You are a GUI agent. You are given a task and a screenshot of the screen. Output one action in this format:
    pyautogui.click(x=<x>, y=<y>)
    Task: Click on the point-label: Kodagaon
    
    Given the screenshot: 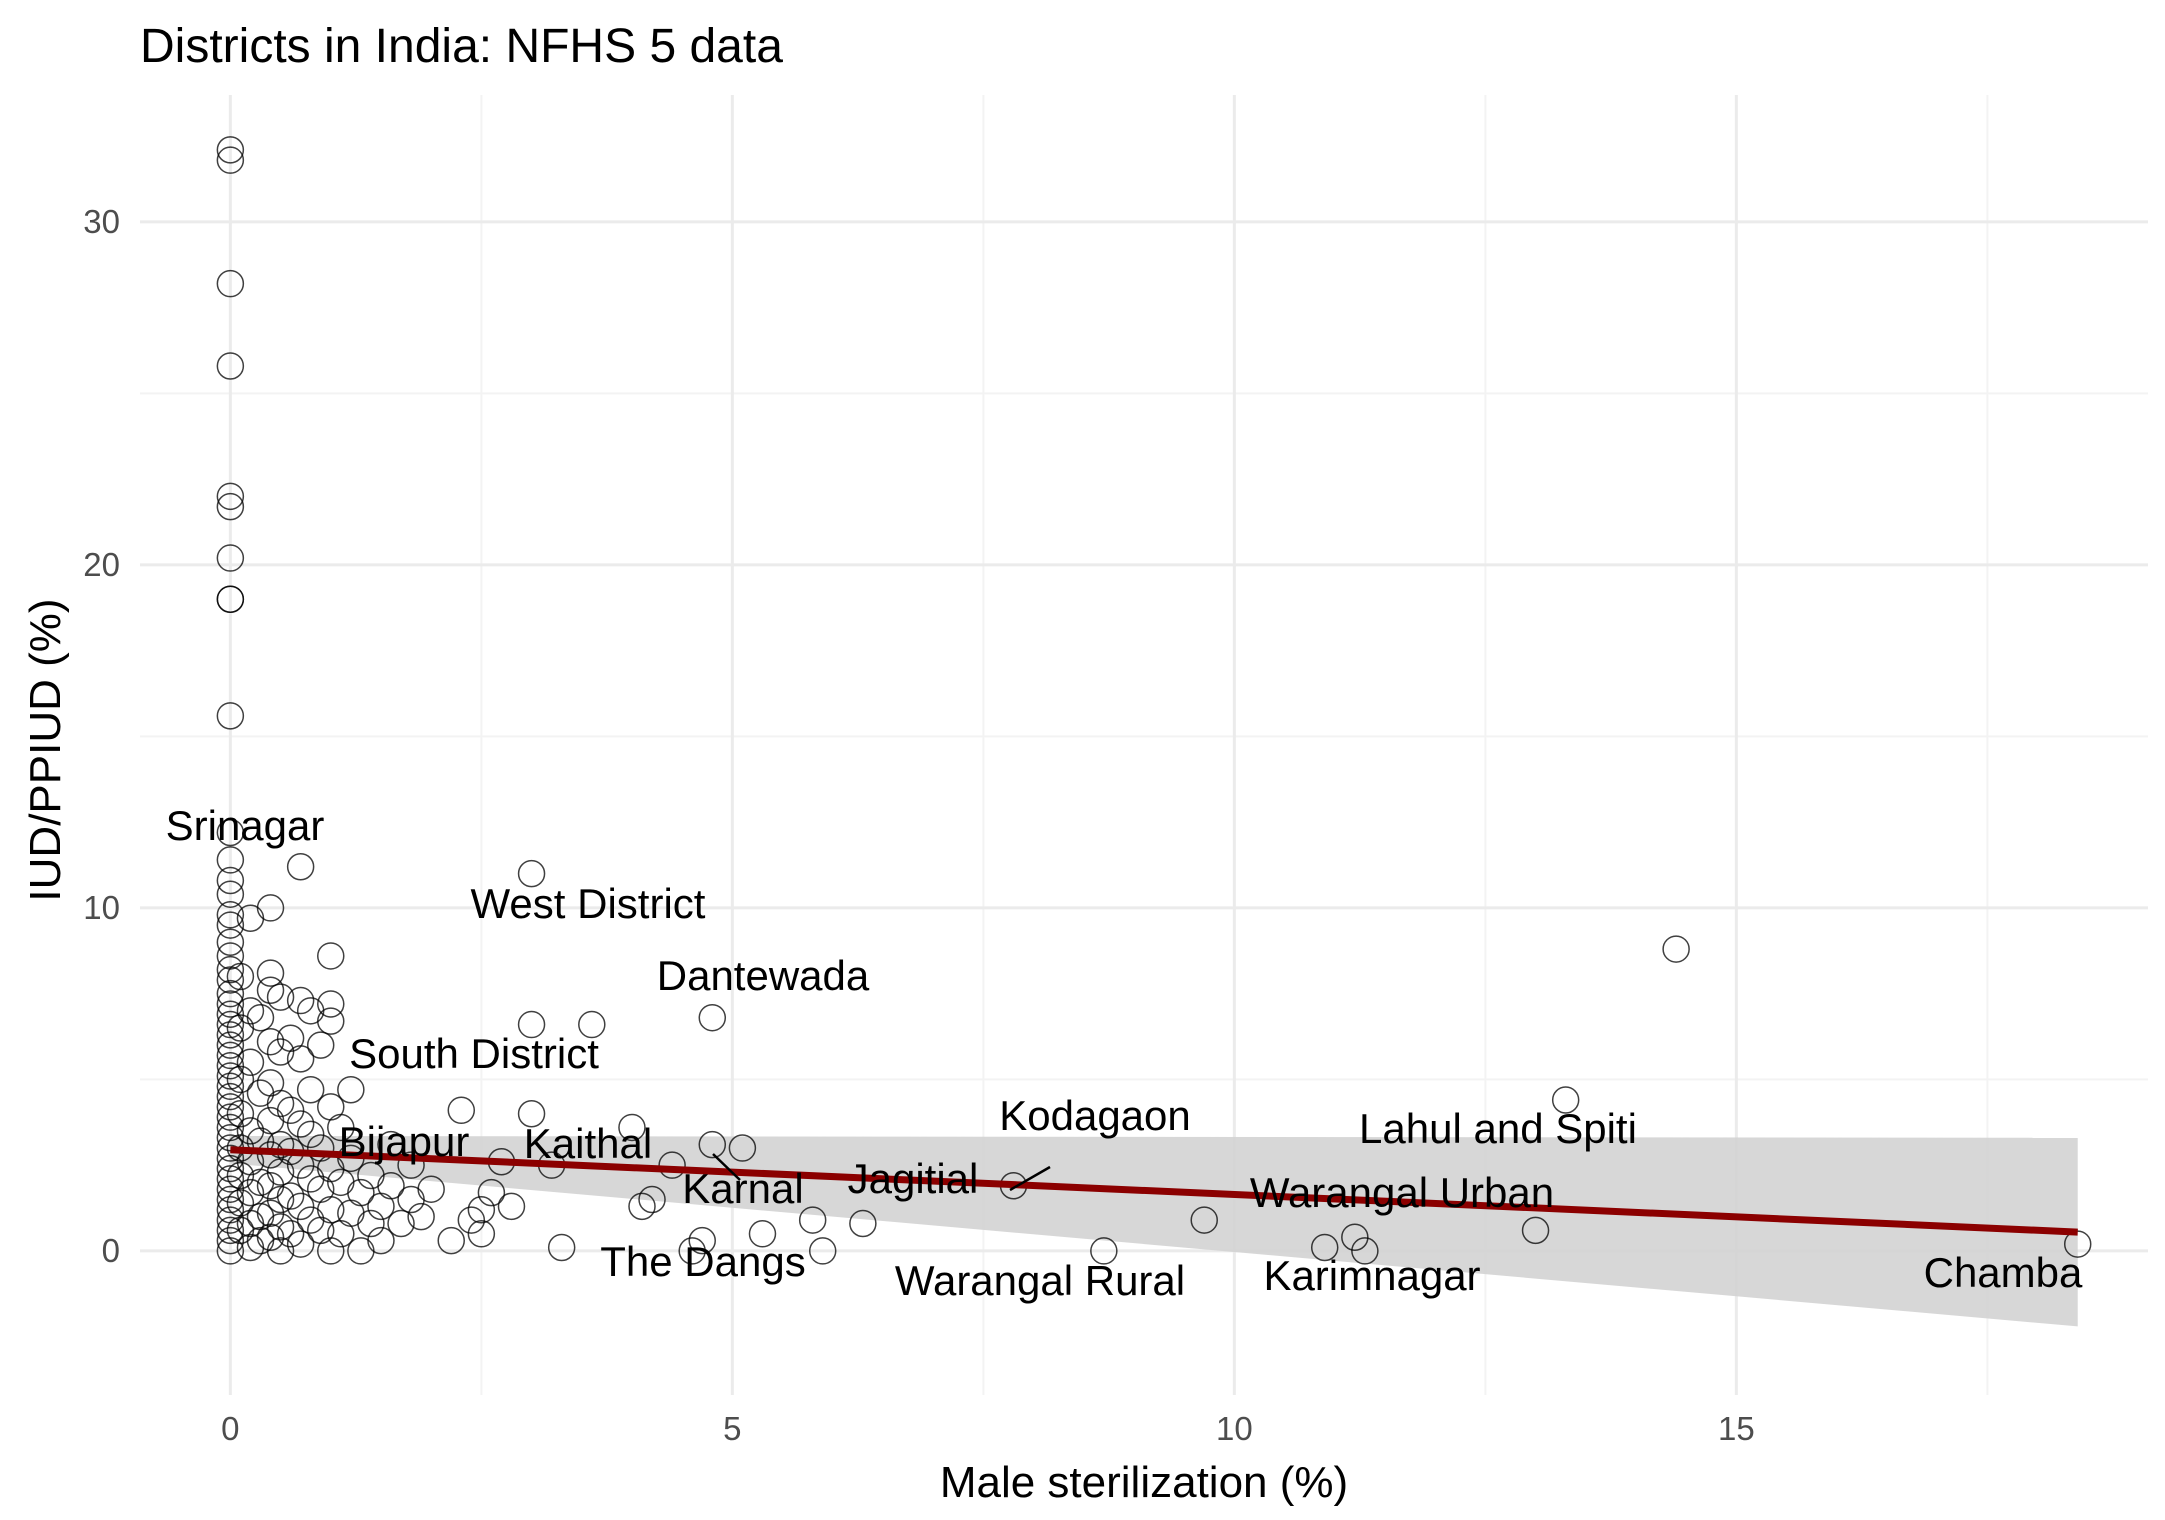 What is the action you would take?
    pyautogui.click(x=1095, y=1115)
    